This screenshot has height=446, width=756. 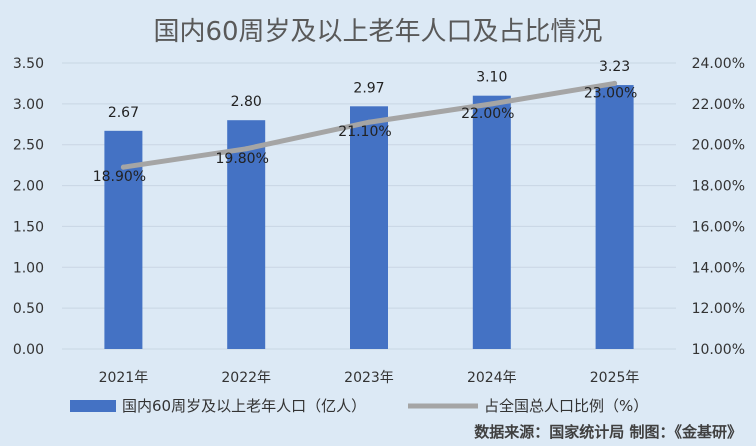 What do you see at coordinates (246, 102) in the screenshot?
I see `bar-data-label: 2.80` at bounding box center [246, 102].